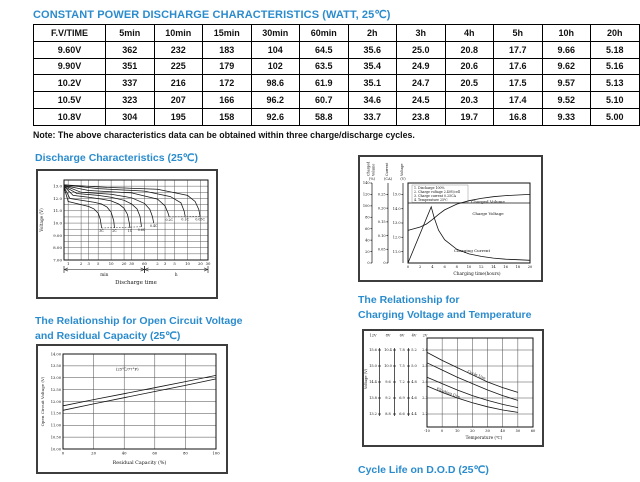 Image resolution: width=640 pixels, height=482 pixels. What do you see at coordinates (136, 269) in the screenshot?
I see `axis-spans` at bounding box center [136, 269].